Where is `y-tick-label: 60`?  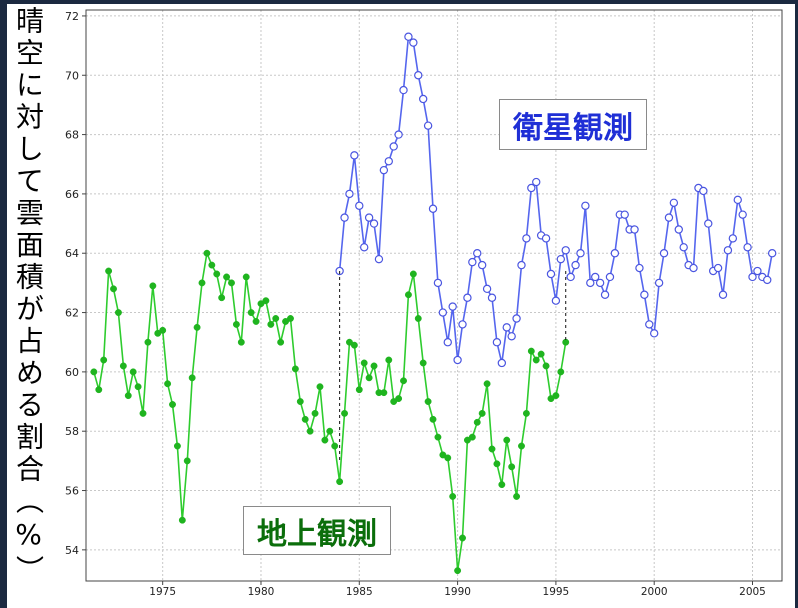
y-tick-label: 60 is located at coordinates (72, 372).